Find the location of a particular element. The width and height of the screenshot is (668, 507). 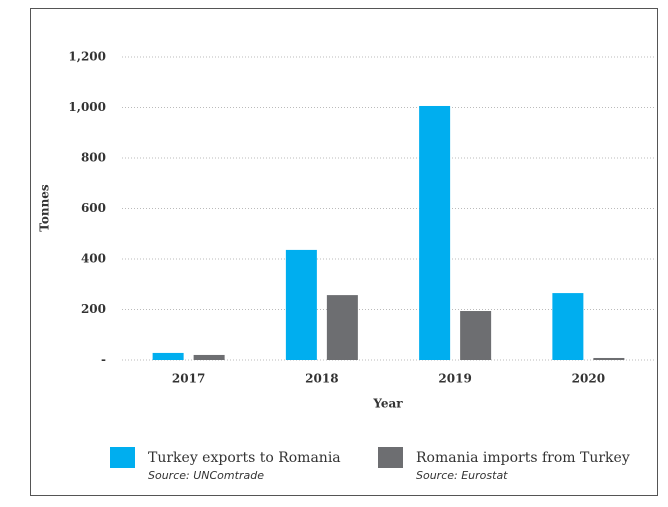

x-tick-label: 2017 is located at coordinates (188, 379).